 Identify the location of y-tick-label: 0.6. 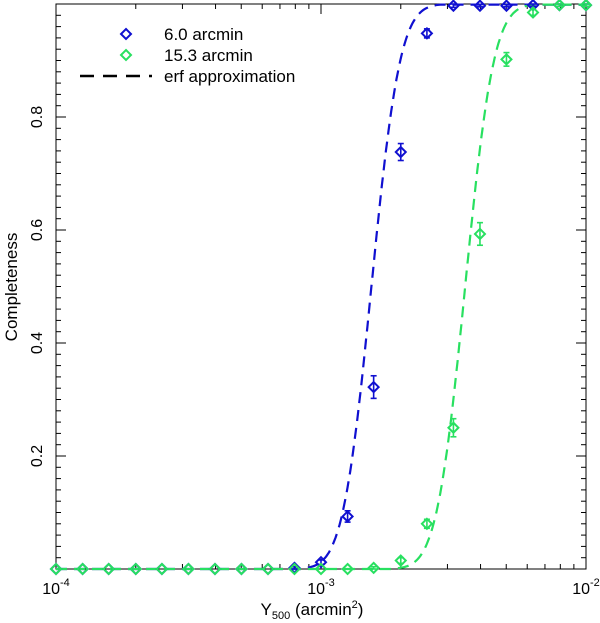
(37, 230).